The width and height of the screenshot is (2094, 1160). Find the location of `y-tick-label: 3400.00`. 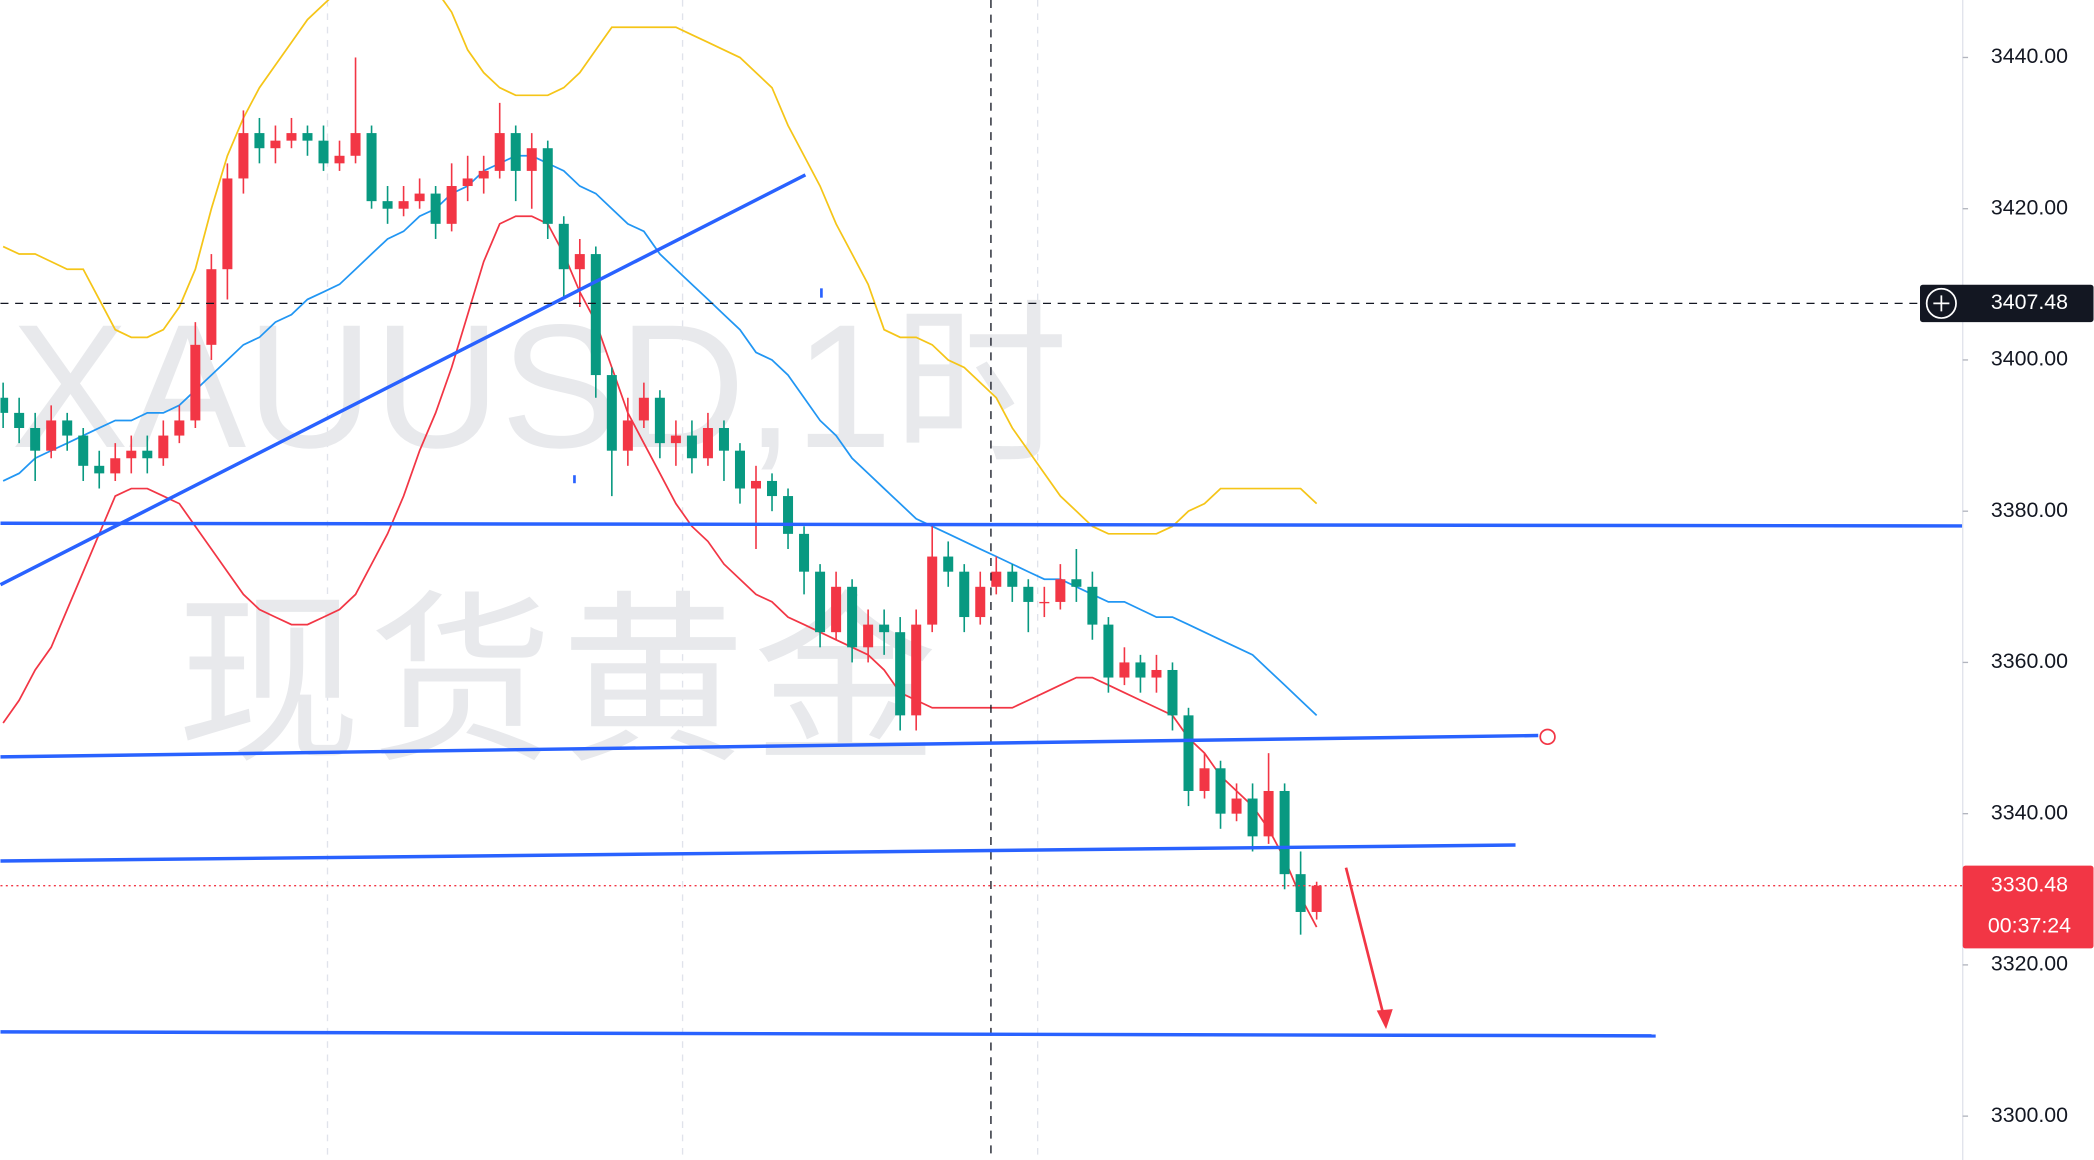

y-tick-label: 3400.00 is located at coordinates (2029, 359).